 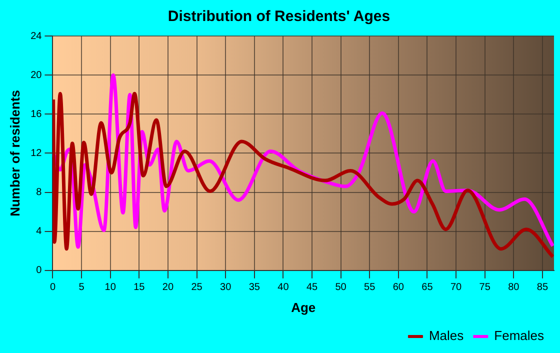 I want to click on y-axis-title: Number of residents, so click(x=14, y=153).